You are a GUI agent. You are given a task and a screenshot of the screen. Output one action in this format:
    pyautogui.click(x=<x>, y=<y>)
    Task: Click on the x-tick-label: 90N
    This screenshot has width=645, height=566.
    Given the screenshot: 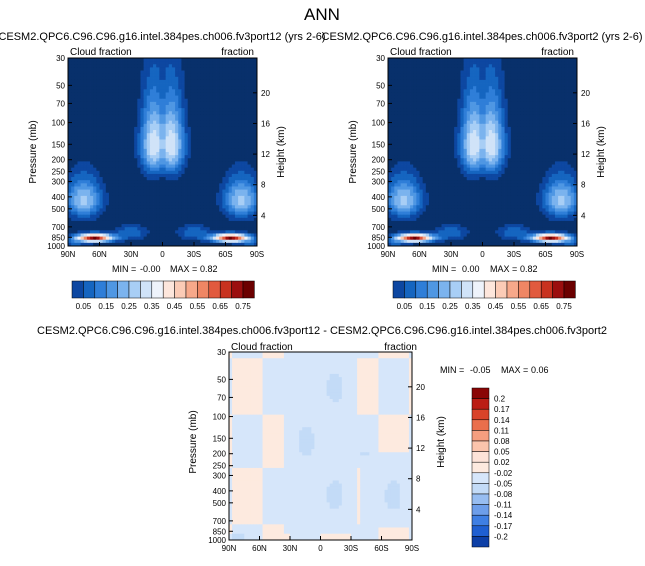 What is the action you would take?
    pyautogui.click(x=68, y=254)
    